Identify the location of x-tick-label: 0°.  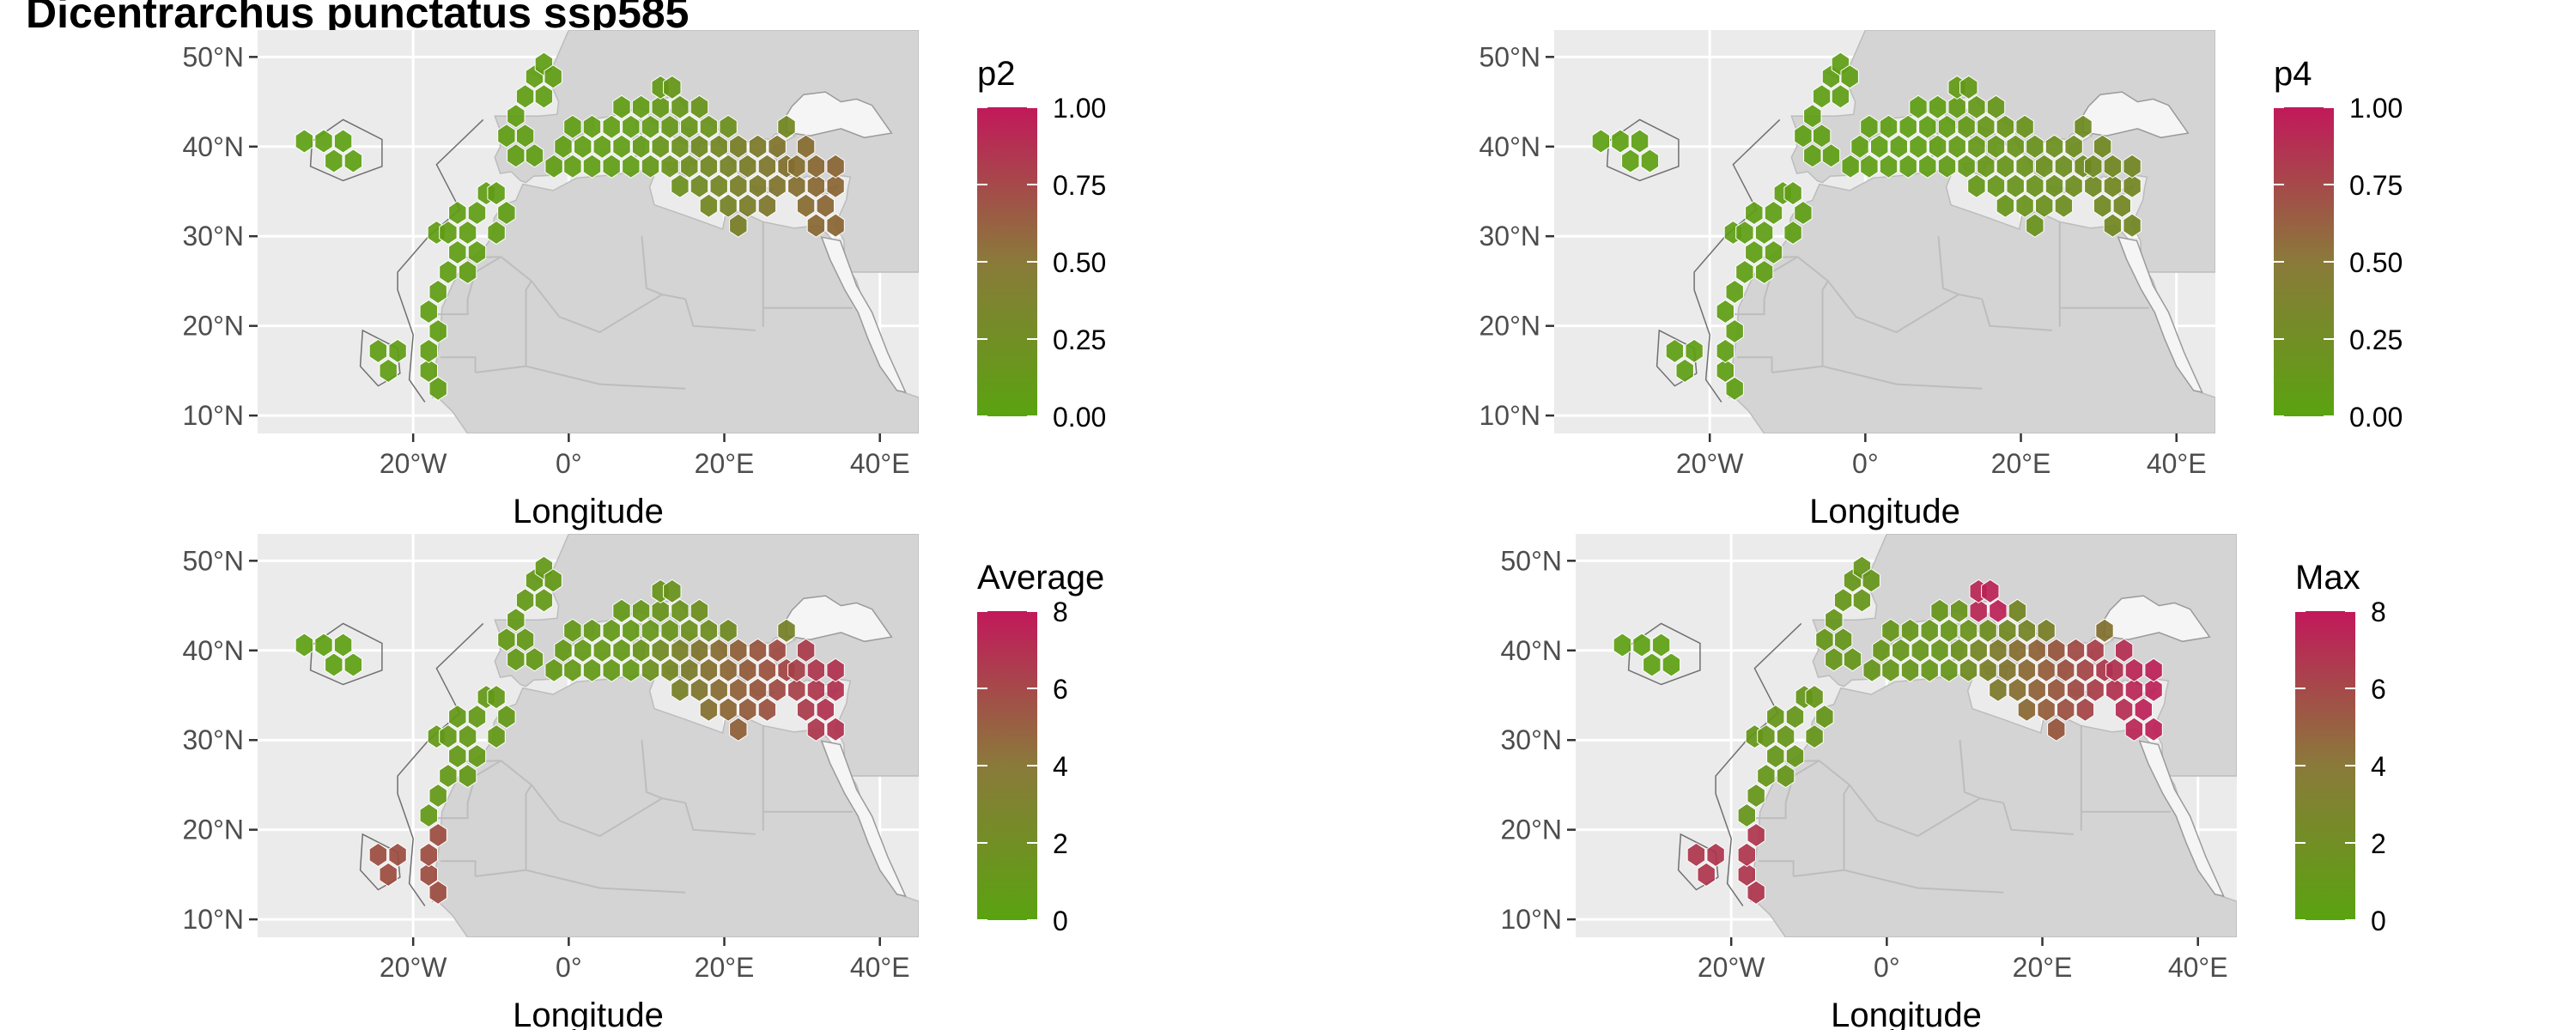
(1887, 967).